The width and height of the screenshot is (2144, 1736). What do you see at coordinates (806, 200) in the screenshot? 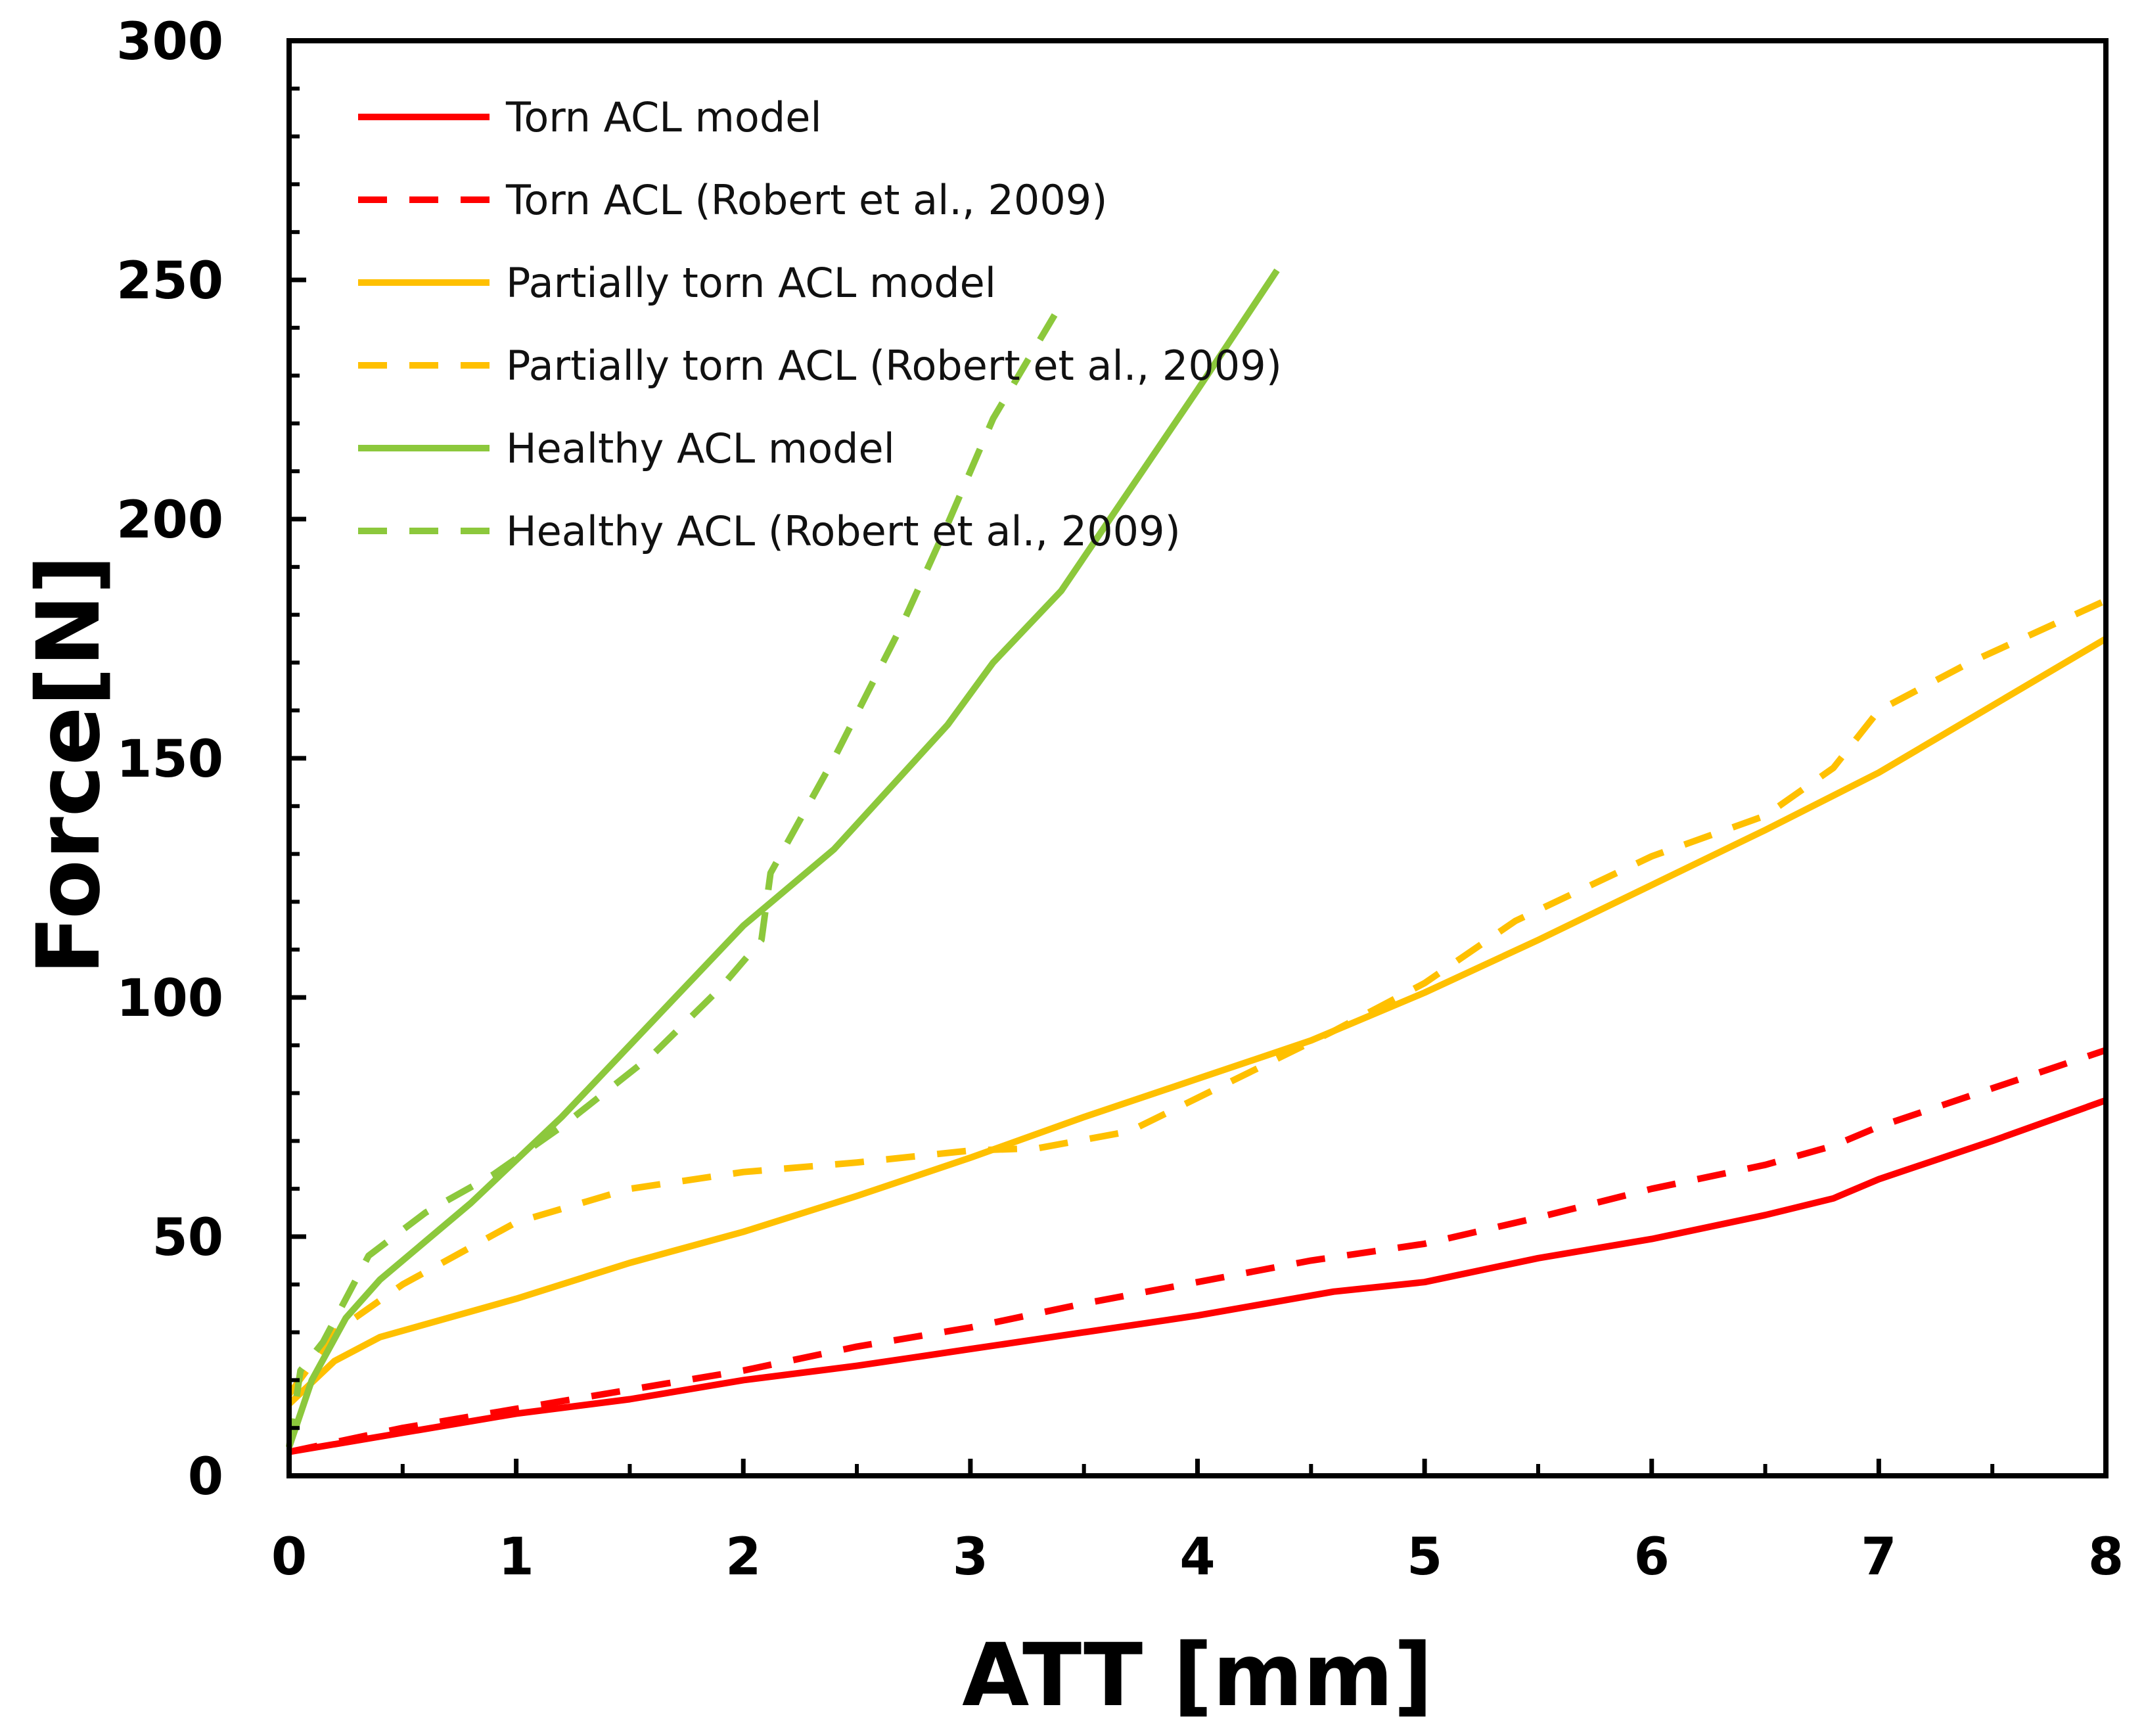
I see `legend-label-2: Torn ACL (Robert et al., 2009)` at bounding box center [806, 200].